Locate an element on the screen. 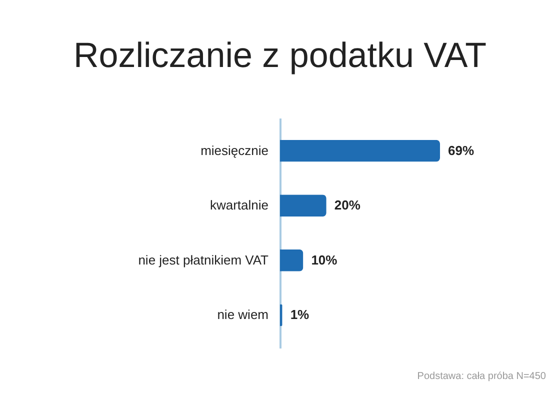  y-tick-label: kwartalnie is located at coordinates (239, 205).